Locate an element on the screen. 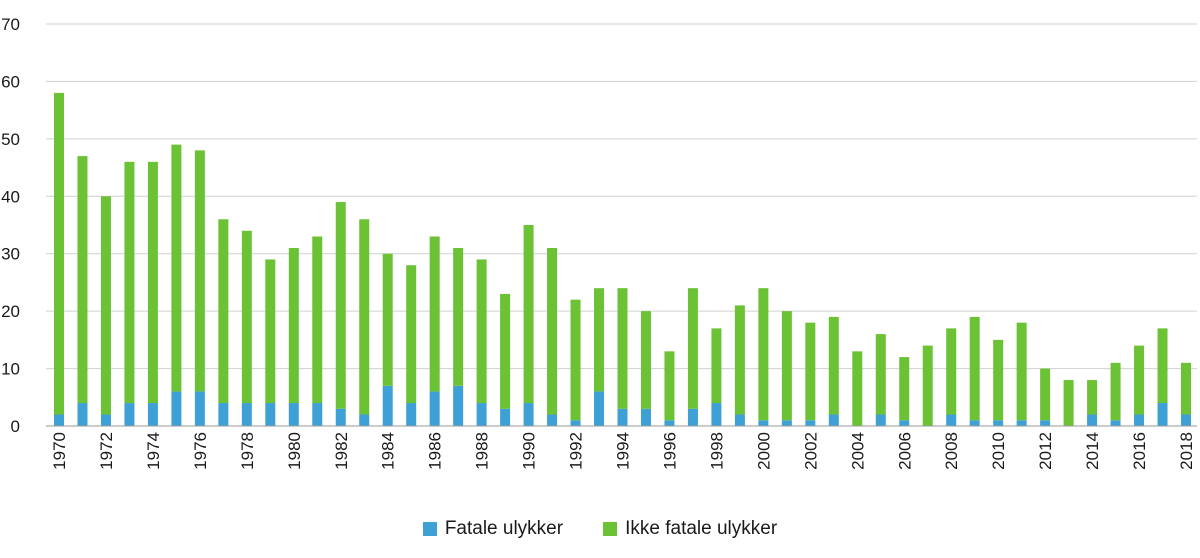 This screenshot has height=558, width=1200. x-tick-label: 2006 is located at coordinates (904, 451).